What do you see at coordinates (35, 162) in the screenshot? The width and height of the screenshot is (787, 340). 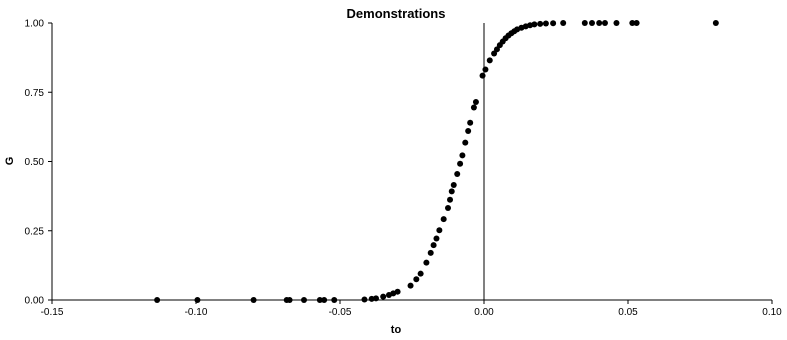 I see `y-tick-label: 0.50` at bounding box center [35, 162].